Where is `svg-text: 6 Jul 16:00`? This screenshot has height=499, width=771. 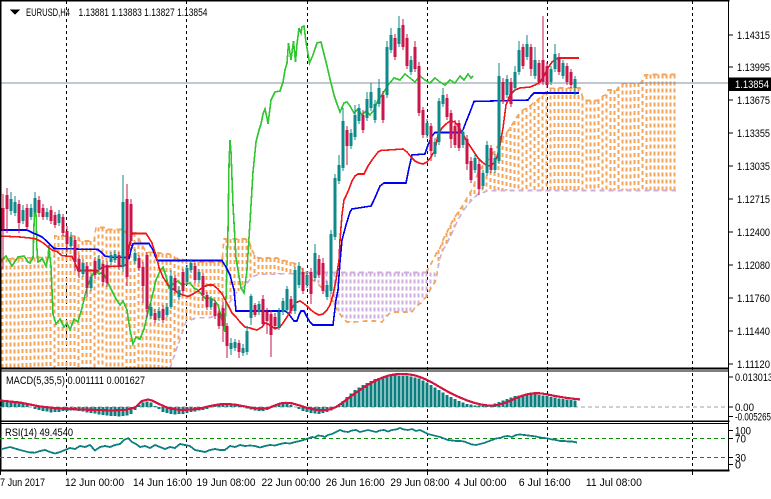
svg-text: 6 Jul 16:00 is located at coordinates (545, 483).